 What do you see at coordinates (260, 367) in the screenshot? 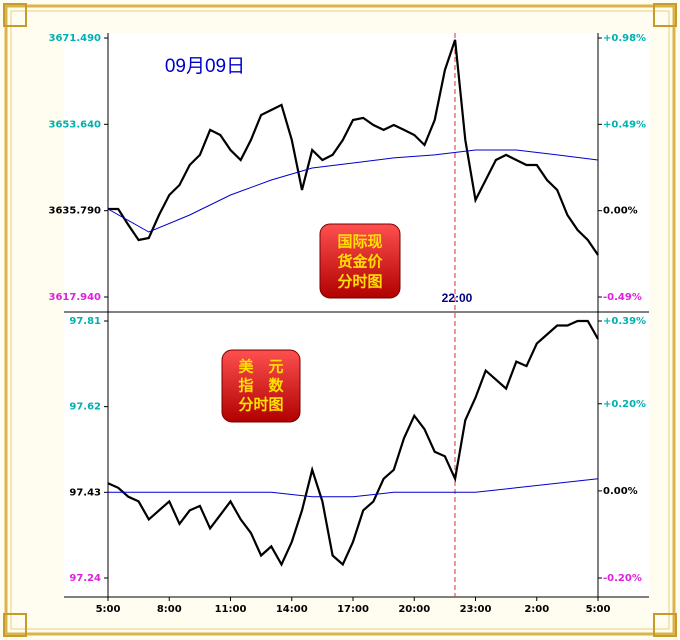
I see `badge-text: 美 元` at bounding box center [260, 367].